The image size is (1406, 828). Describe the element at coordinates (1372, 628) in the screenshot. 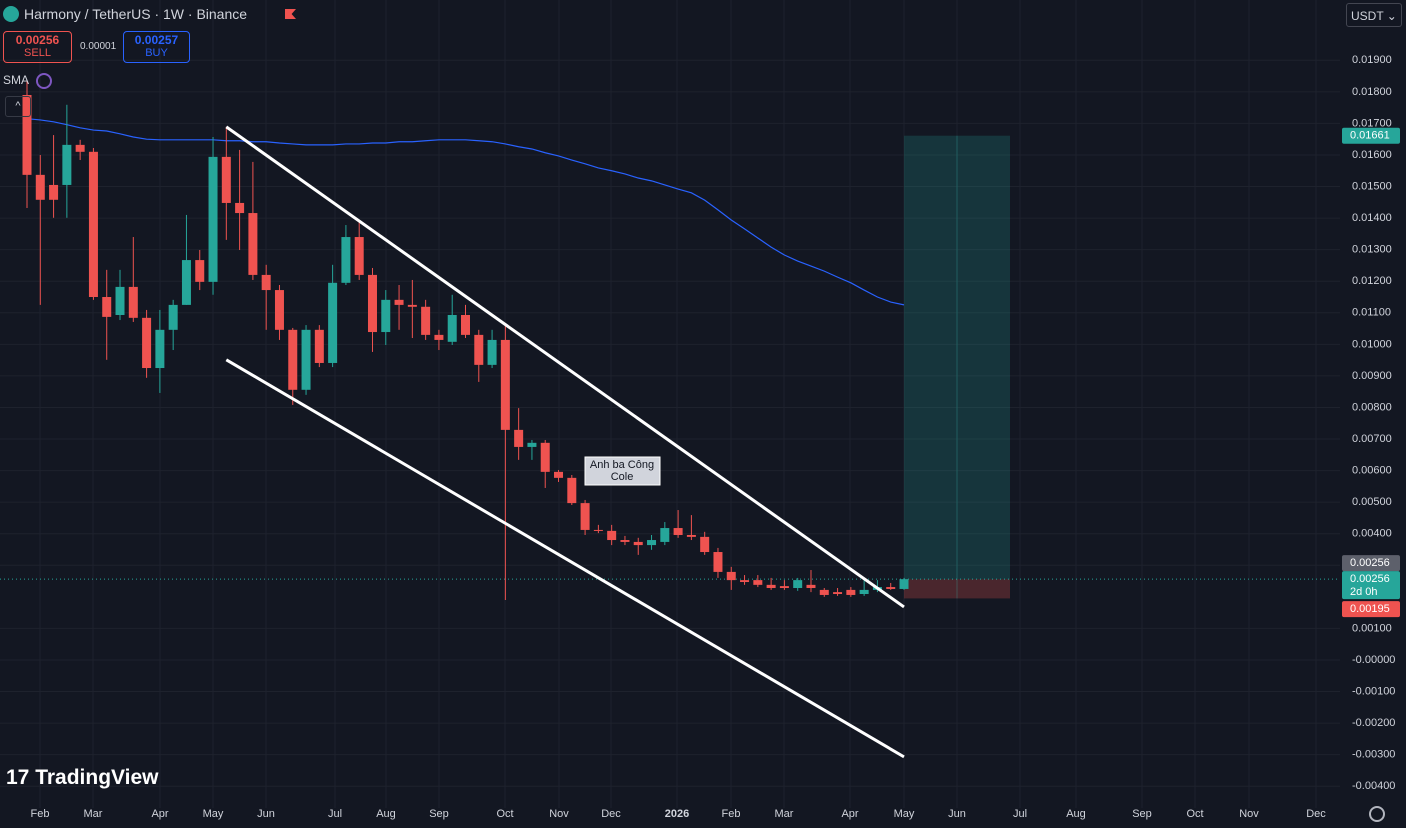

I see `y-tick-label: 0.00100` at that location.